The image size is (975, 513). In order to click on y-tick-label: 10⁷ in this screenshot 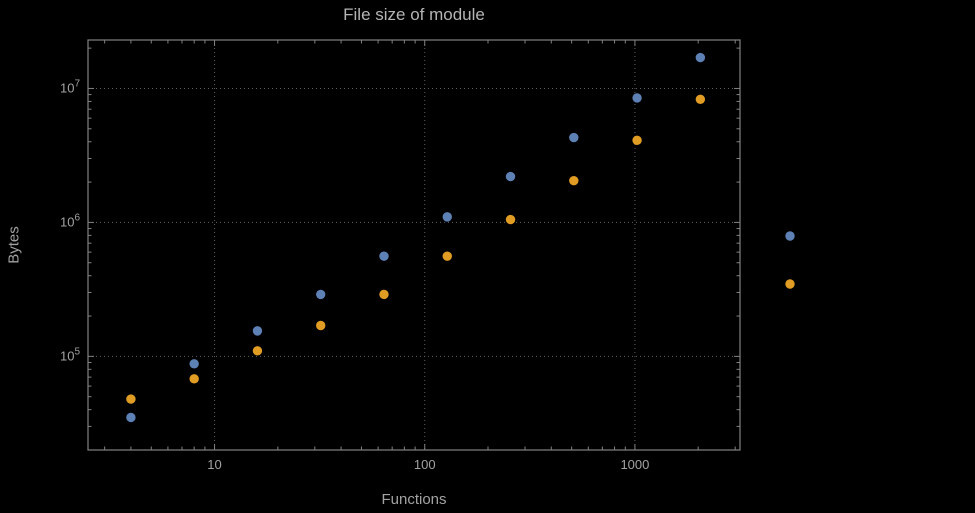, I will do `click(70, 86)`.